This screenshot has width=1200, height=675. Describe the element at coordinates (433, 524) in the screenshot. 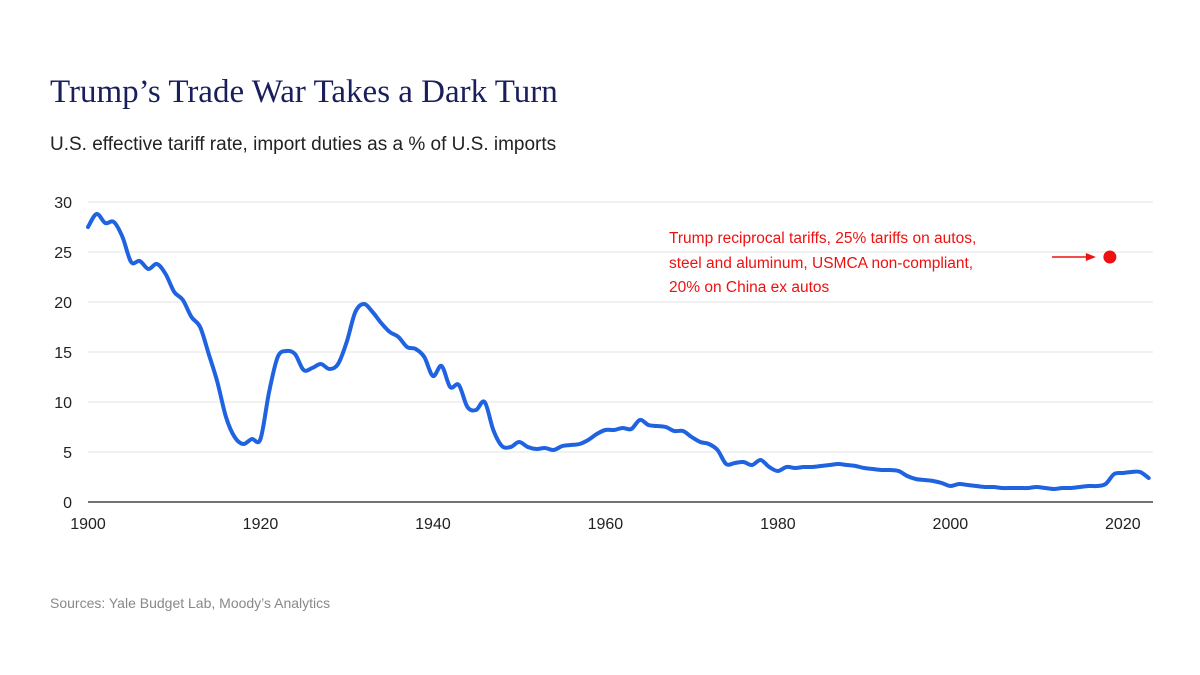

I see `x-tick-label-1940: 1940` at that location.